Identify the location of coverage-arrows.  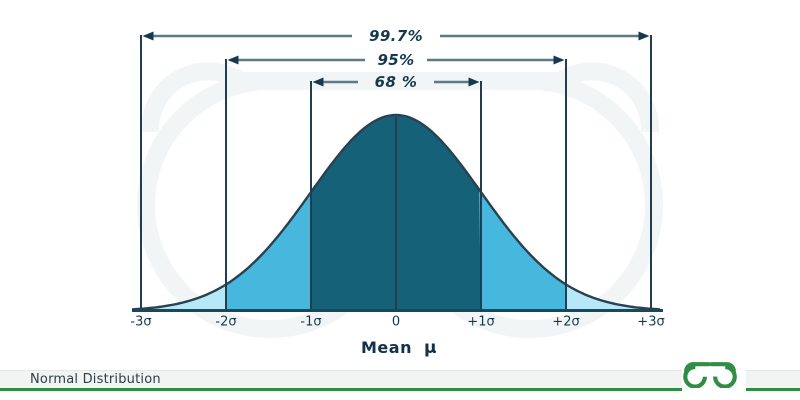
(396, 59).